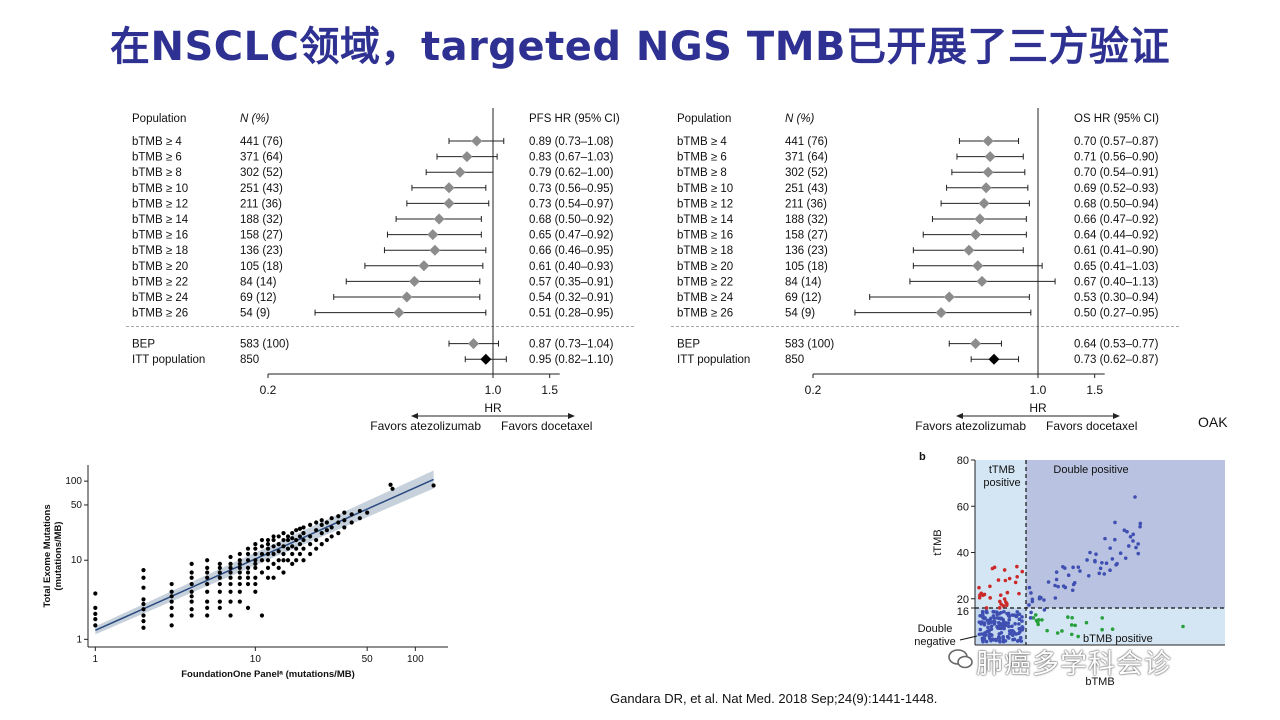 Image resolution: width=1280 pixels, height=720 pixels. I want to click on os-header-n: N (%), so click(800, 119).